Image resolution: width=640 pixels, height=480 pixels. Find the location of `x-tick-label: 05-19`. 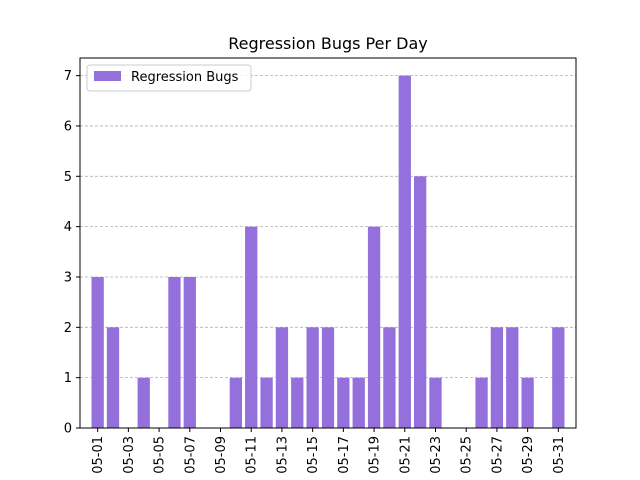

x-tick-label: 05-19 is located at coordinates (375, 455).